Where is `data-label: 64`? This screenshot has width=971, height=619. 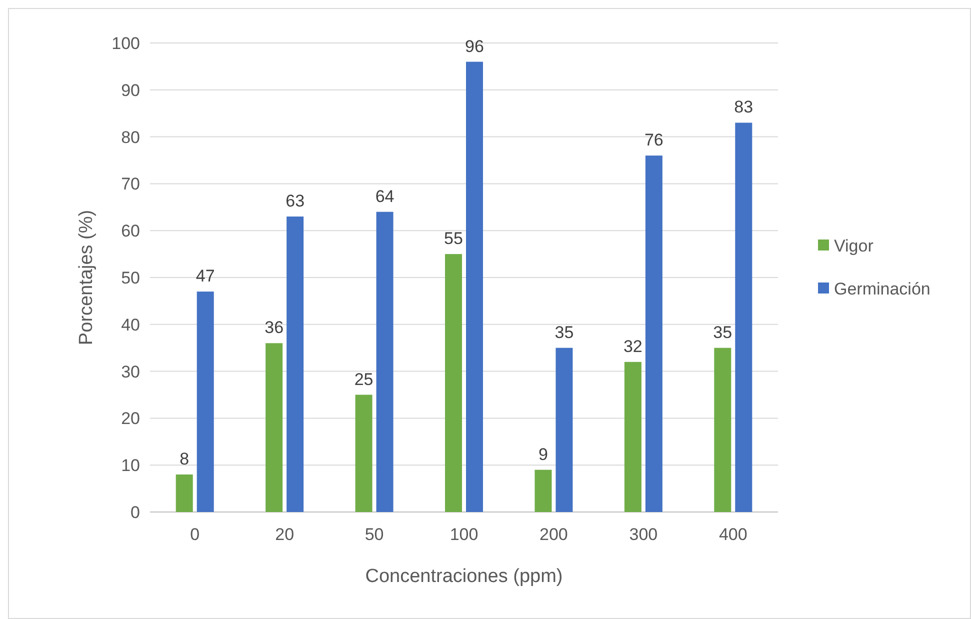
data-label: 64 is located at coordinates (384, 196).